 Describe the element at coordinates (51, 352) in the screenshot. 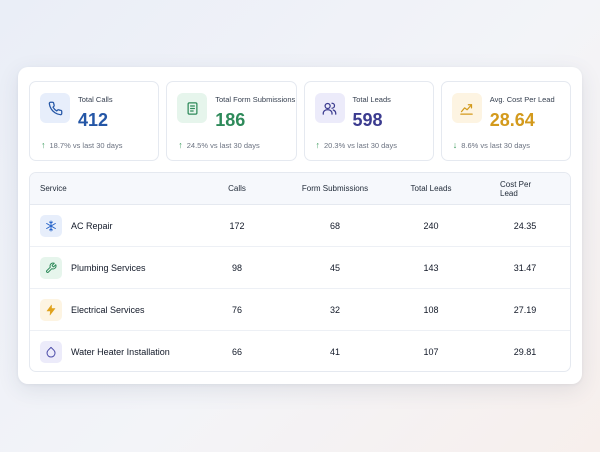

I see `droplet-icon` at that location.